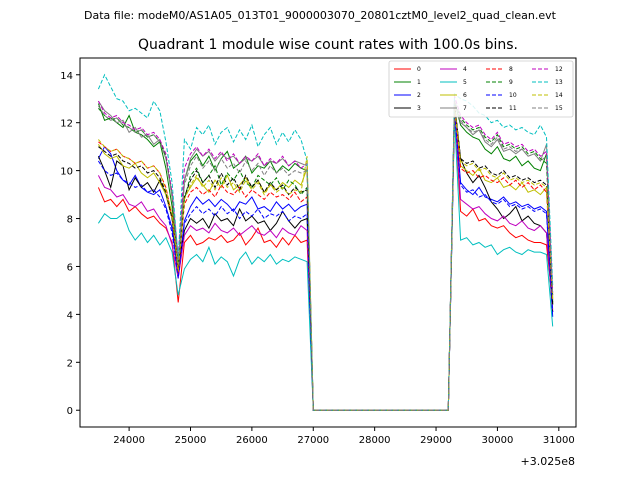 This screenshot has height=480, width=640. Describe the element at coordinates (465, 95) in the screenshot. I see `legend-label-6: 6` at that location.